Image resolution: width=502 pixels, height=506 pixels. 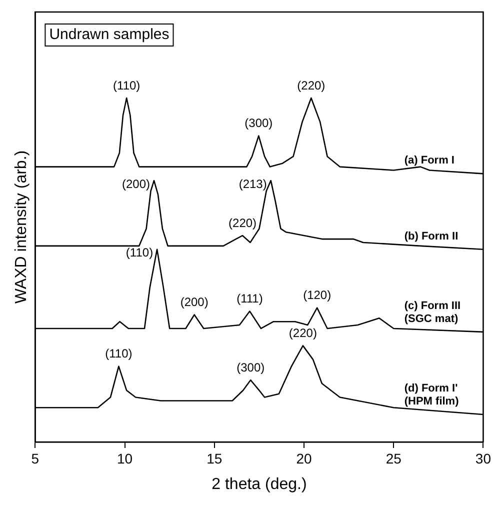 I want to click on annotation: (120), so click(x=317, y=295).